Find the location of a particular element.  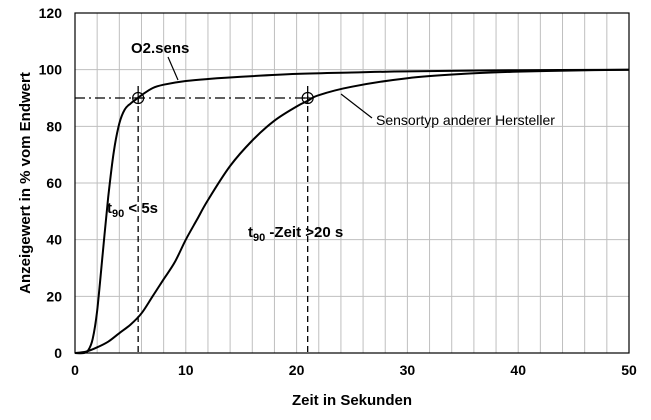

t90-slow-t: t is located at coordinates (250, 232).